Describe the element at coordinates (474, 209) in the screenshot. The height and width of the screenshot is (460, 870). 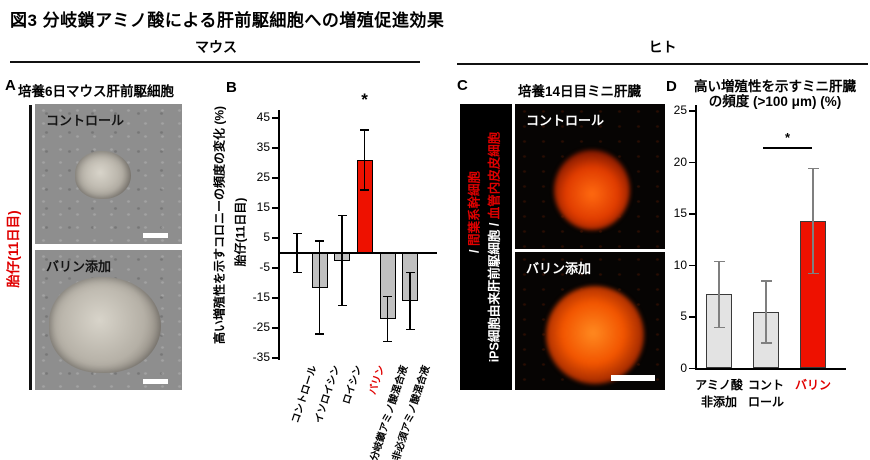
I see `legend-mesenchymal-cells: 間葉系幹細胞` at that location.